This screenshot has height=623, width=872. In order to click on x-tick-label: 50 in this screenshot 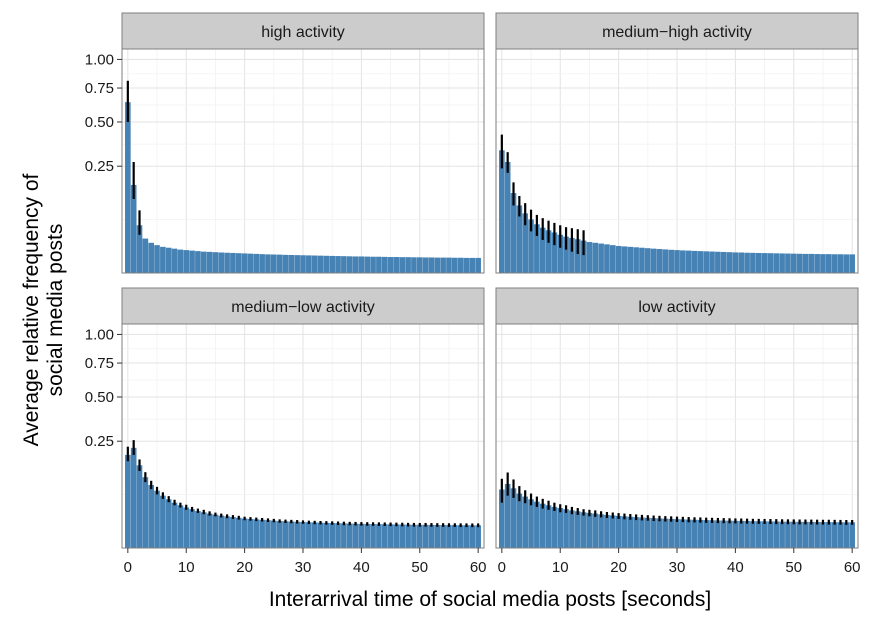, I will do `click(419, 567)`.